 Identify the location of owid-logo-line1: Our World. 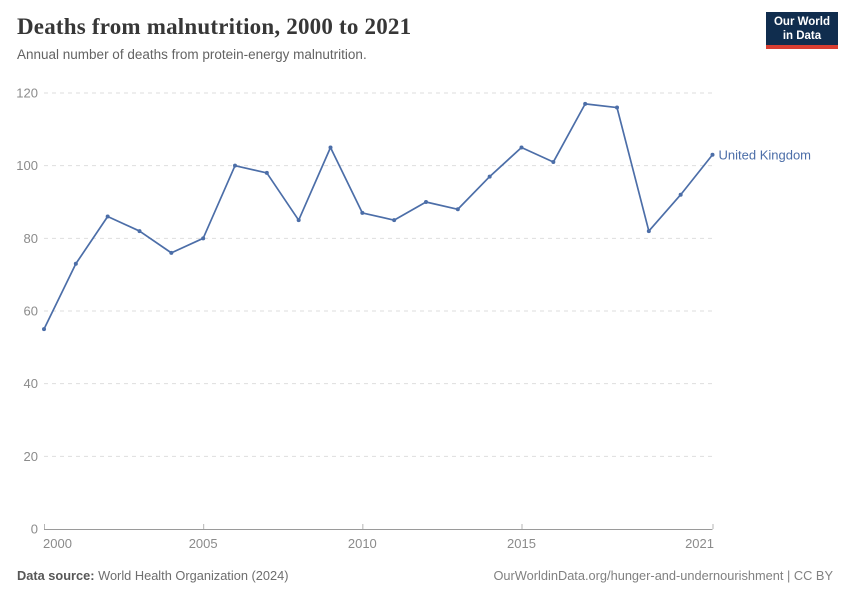
(801, 22).